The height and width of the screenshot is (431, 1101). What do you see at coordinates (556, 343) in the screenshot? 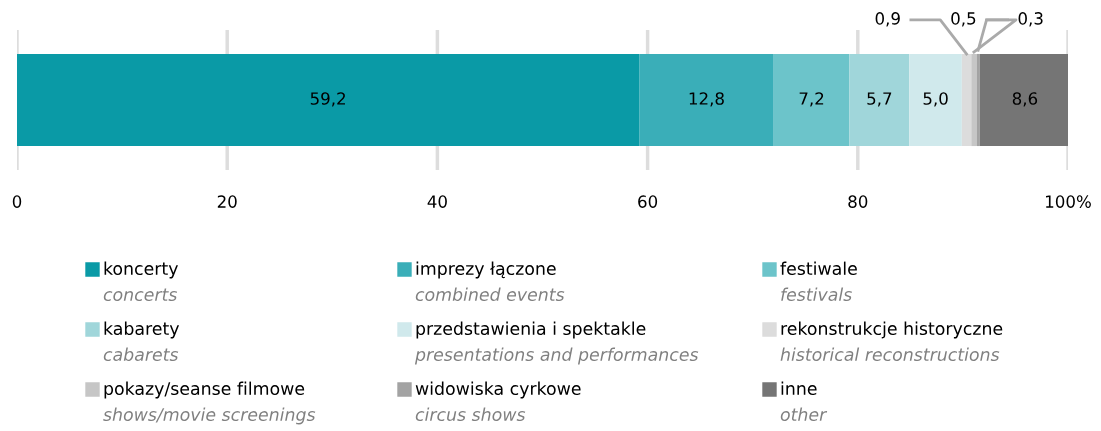
I see `legend-label: przedstawienia i spektakle presentations and performances` at bounding box center [556, 343].